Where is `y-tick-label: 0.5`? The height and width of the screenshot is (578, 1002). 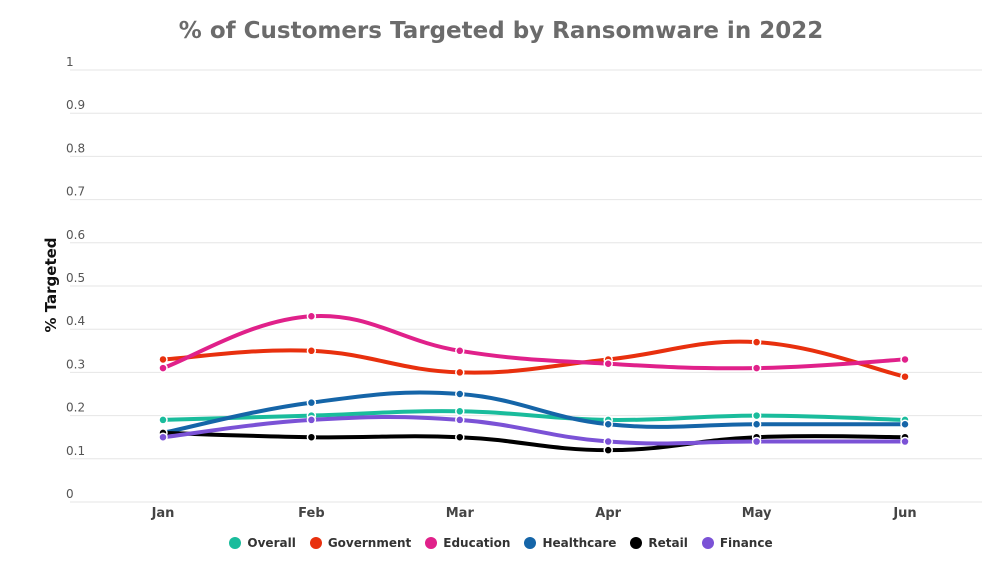 y-tick-label: 0.5 is located at coordinates (75, 278).